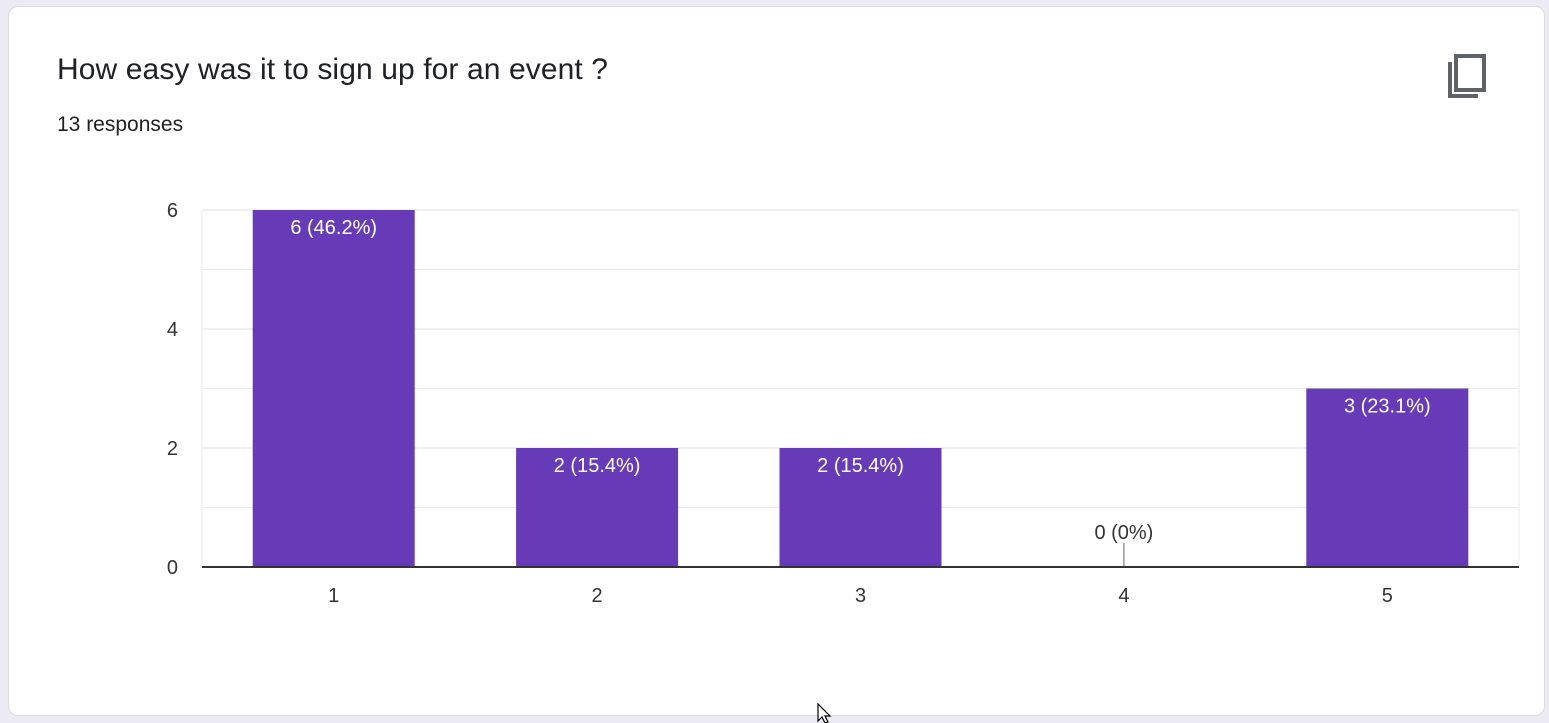 The image size is (1549, 723). What do you see at coordinates (172, 330) in the screenshot?
I see `y-tick-label: 4` at bounding box center [172, 330].